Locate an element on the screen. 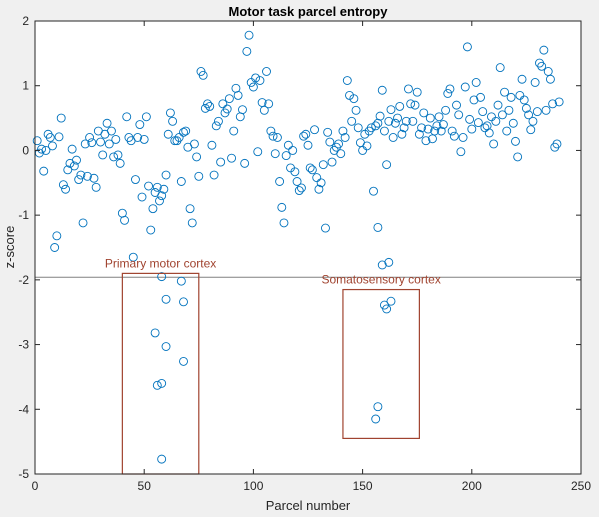 The image size is (599, 517). x-tick-label: 50 is located at coordinates (145, 486).